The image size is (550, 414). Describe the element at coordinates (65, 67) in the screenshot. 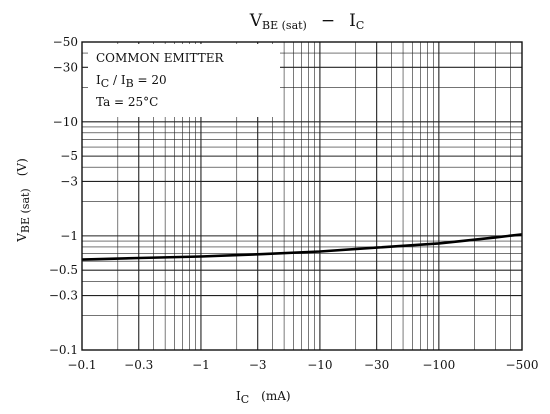

I see `y-tick-label: −30` at that location.